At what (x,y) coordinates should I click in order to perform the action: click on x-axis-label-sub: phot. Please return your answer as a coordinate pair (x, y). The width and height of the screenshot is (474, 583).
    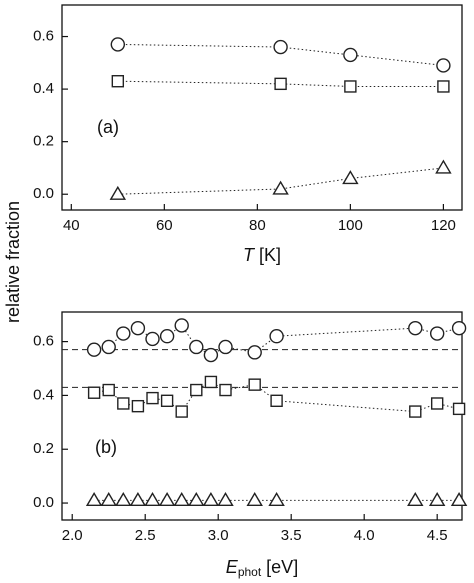
    Looking at the image, I should click on (250, 572).